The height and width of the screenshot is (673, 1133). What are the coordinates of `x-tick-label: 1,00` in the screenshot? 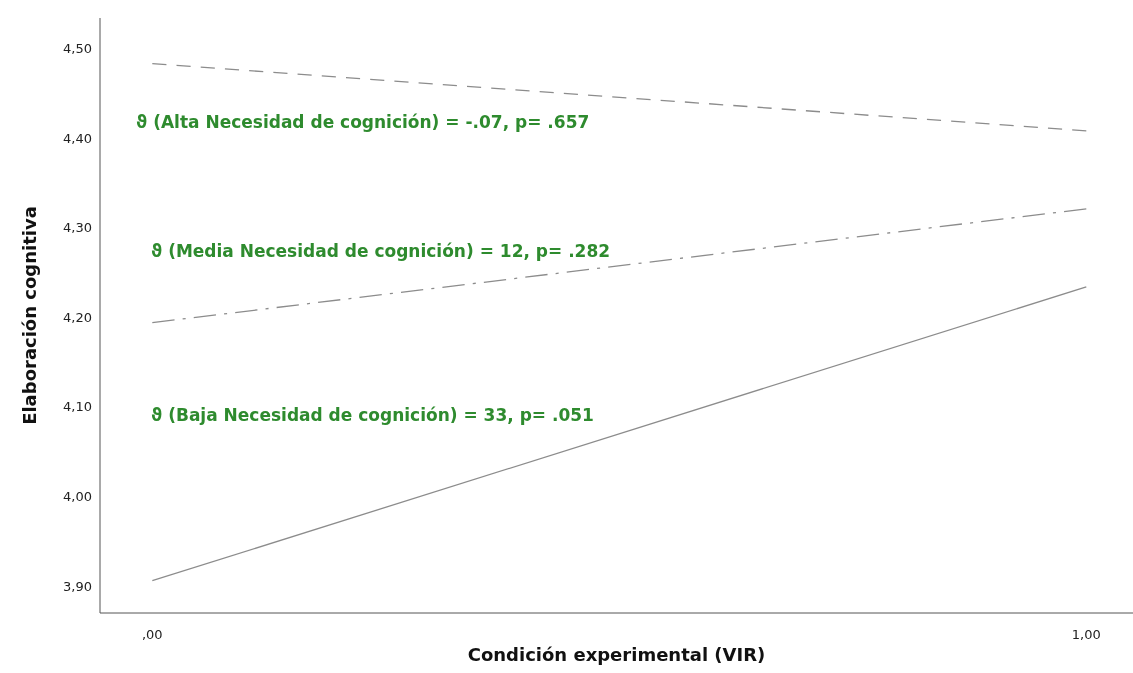 It's located at (1086, 634).